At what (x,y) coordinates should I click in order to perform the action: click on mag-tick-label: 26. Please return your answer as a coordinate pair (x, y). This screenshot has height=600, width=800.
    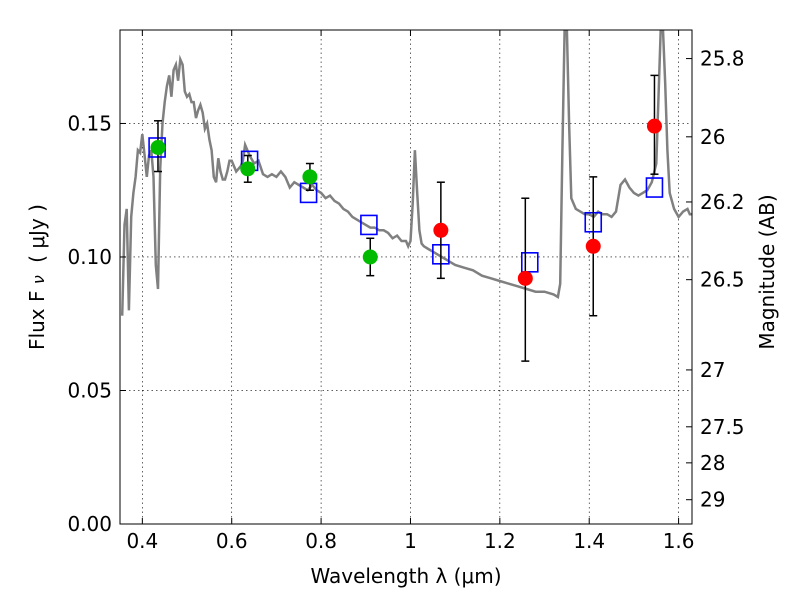
    Looking at the image, I should click on (712, 137).